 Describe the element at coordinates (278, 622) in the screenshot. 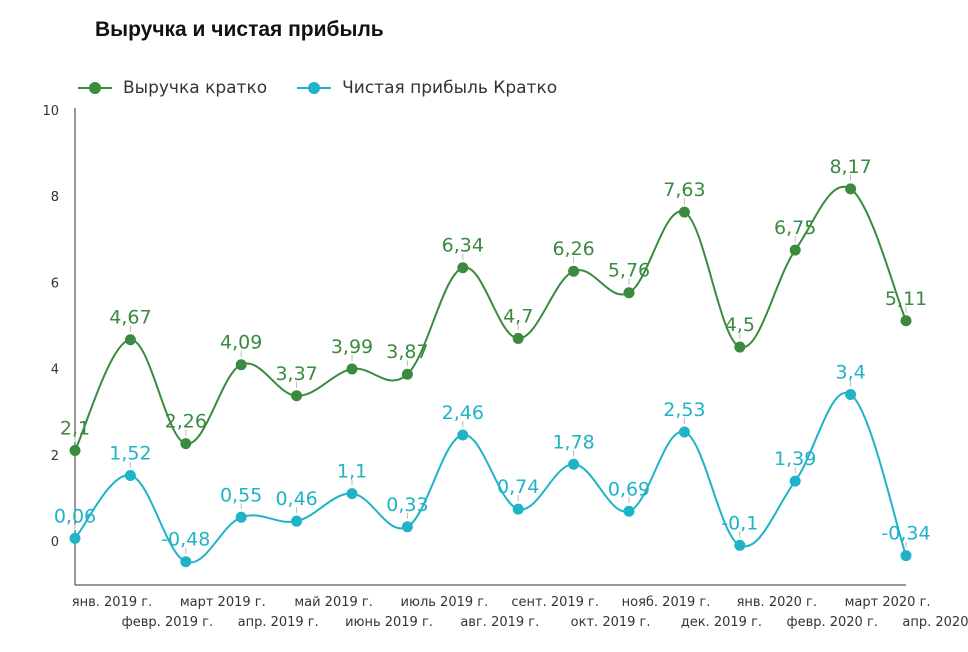

I see `x-tick-label: апр. 2019 г.` at that location.